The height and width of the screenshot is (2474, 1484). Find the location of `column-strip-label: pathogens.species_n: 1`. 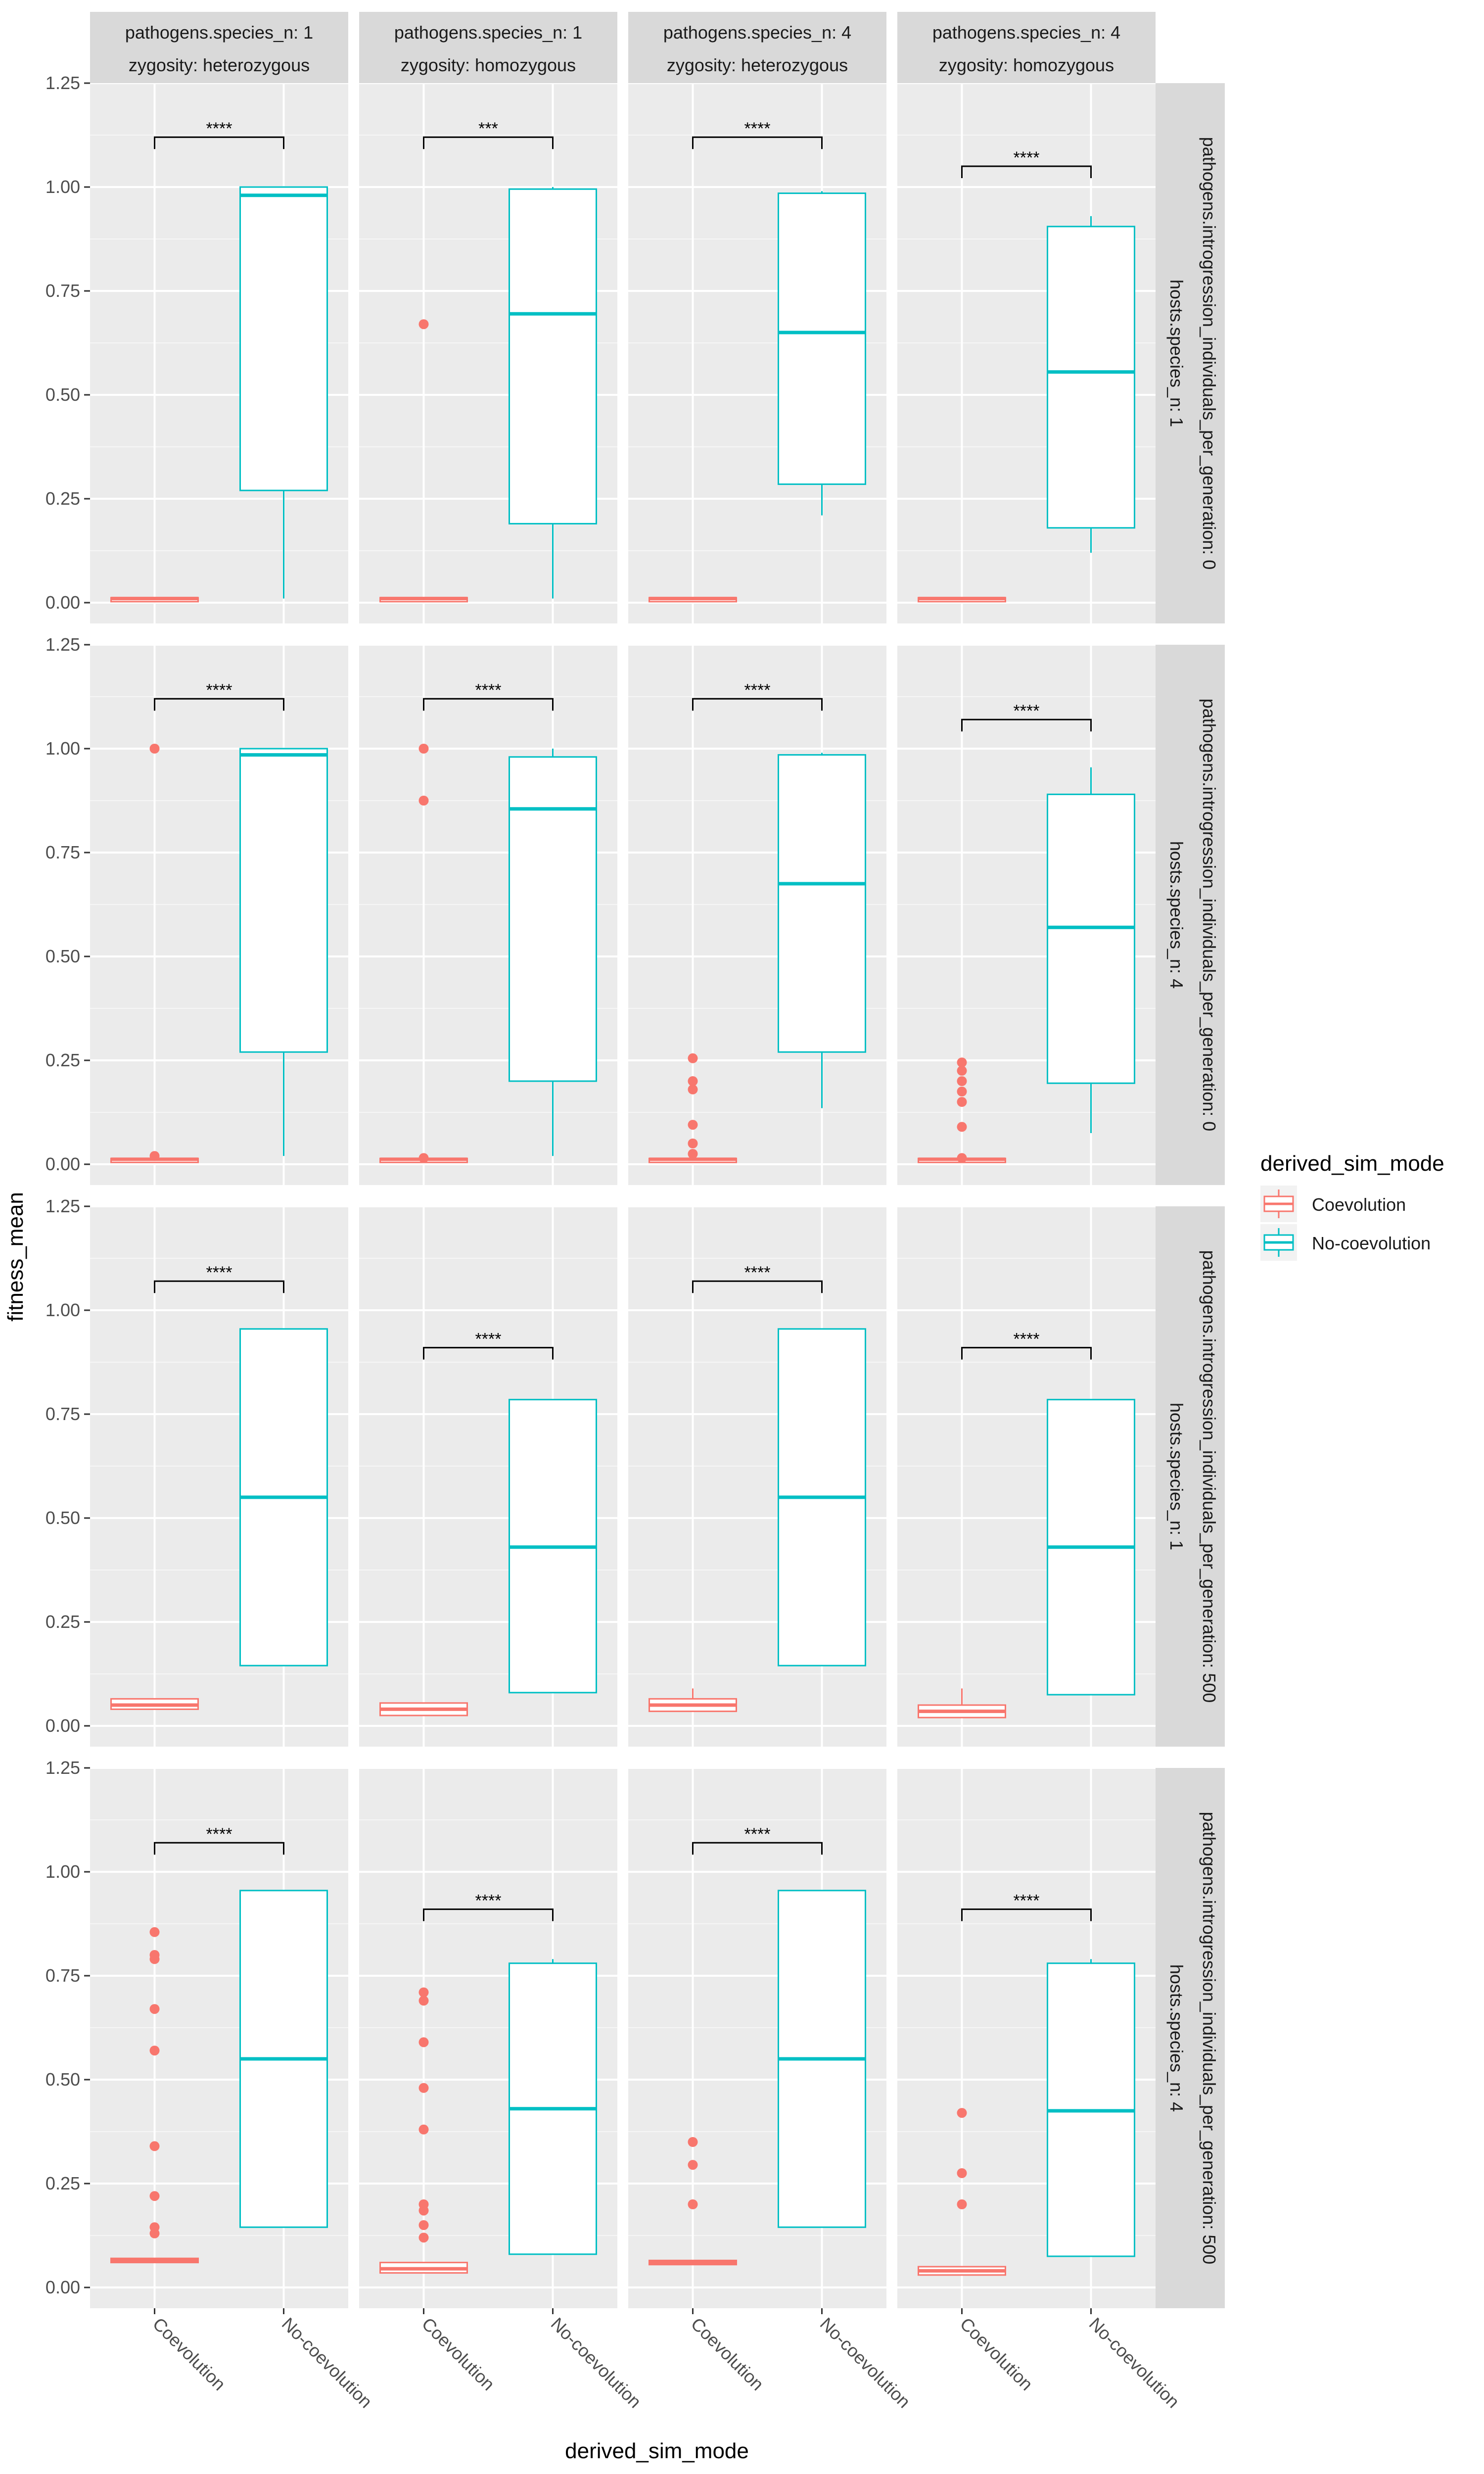

column-strip-label: pathogens.species_n: 1 is located at coordinates (488, 32).